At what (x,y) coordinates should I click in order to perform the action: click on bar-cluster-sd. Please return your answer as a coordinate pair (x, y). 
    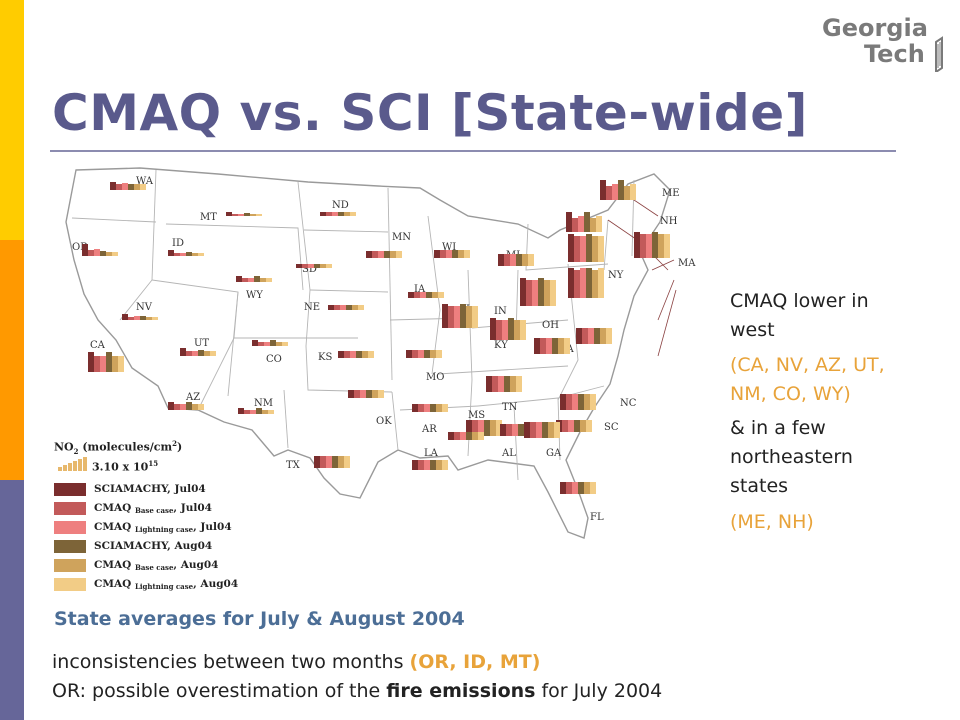
    Looking at the image, I should click on (314, 266).